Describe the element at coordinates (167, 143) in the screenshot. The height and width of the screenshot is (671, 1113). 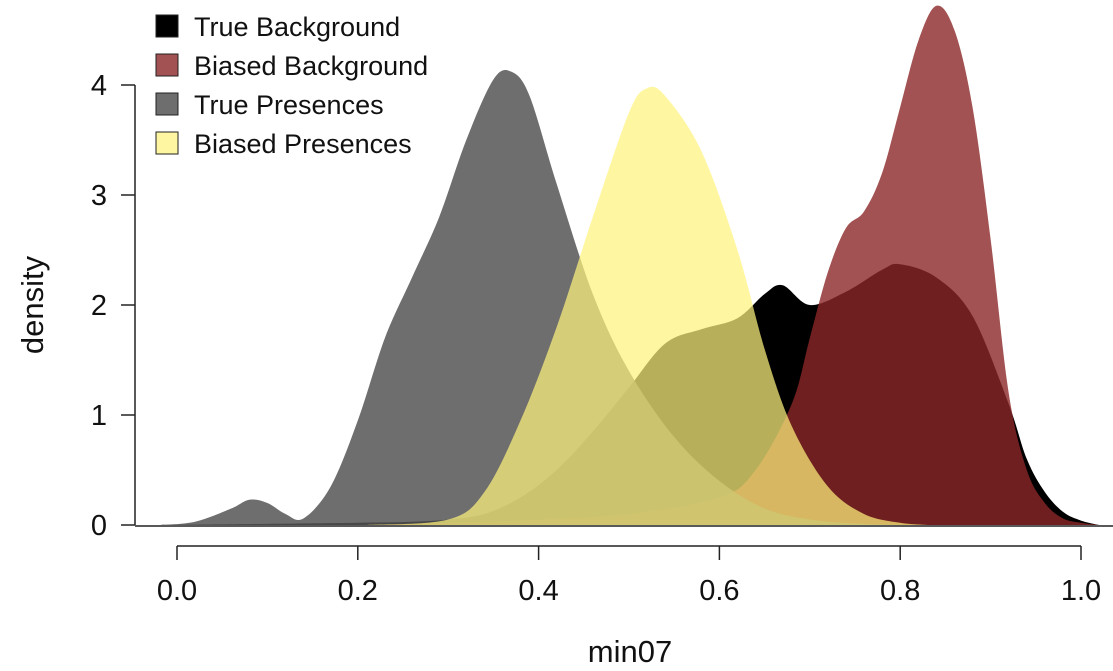
I see `legend-swatch-biased-presences` at that location.